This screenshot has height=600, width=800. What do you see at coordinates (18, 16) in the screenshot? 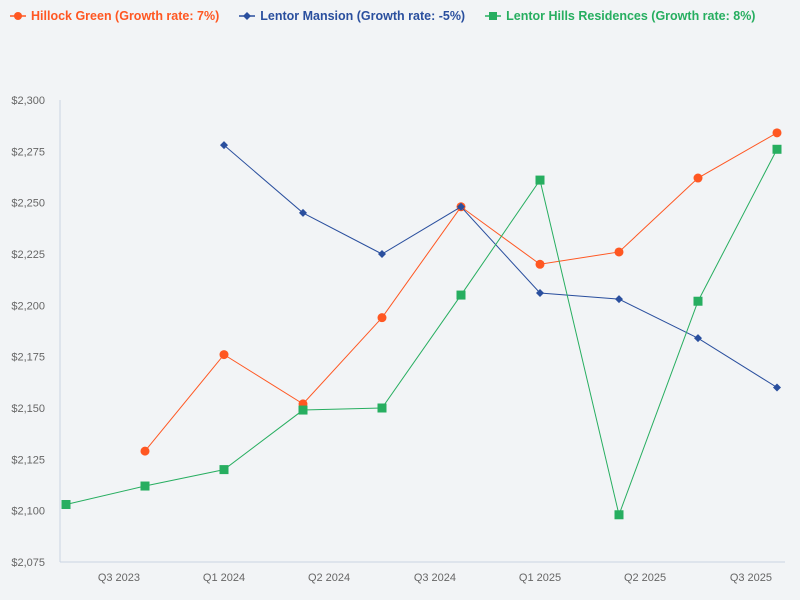
I see `circle-marker-icon` at bounding box center [18, 16].